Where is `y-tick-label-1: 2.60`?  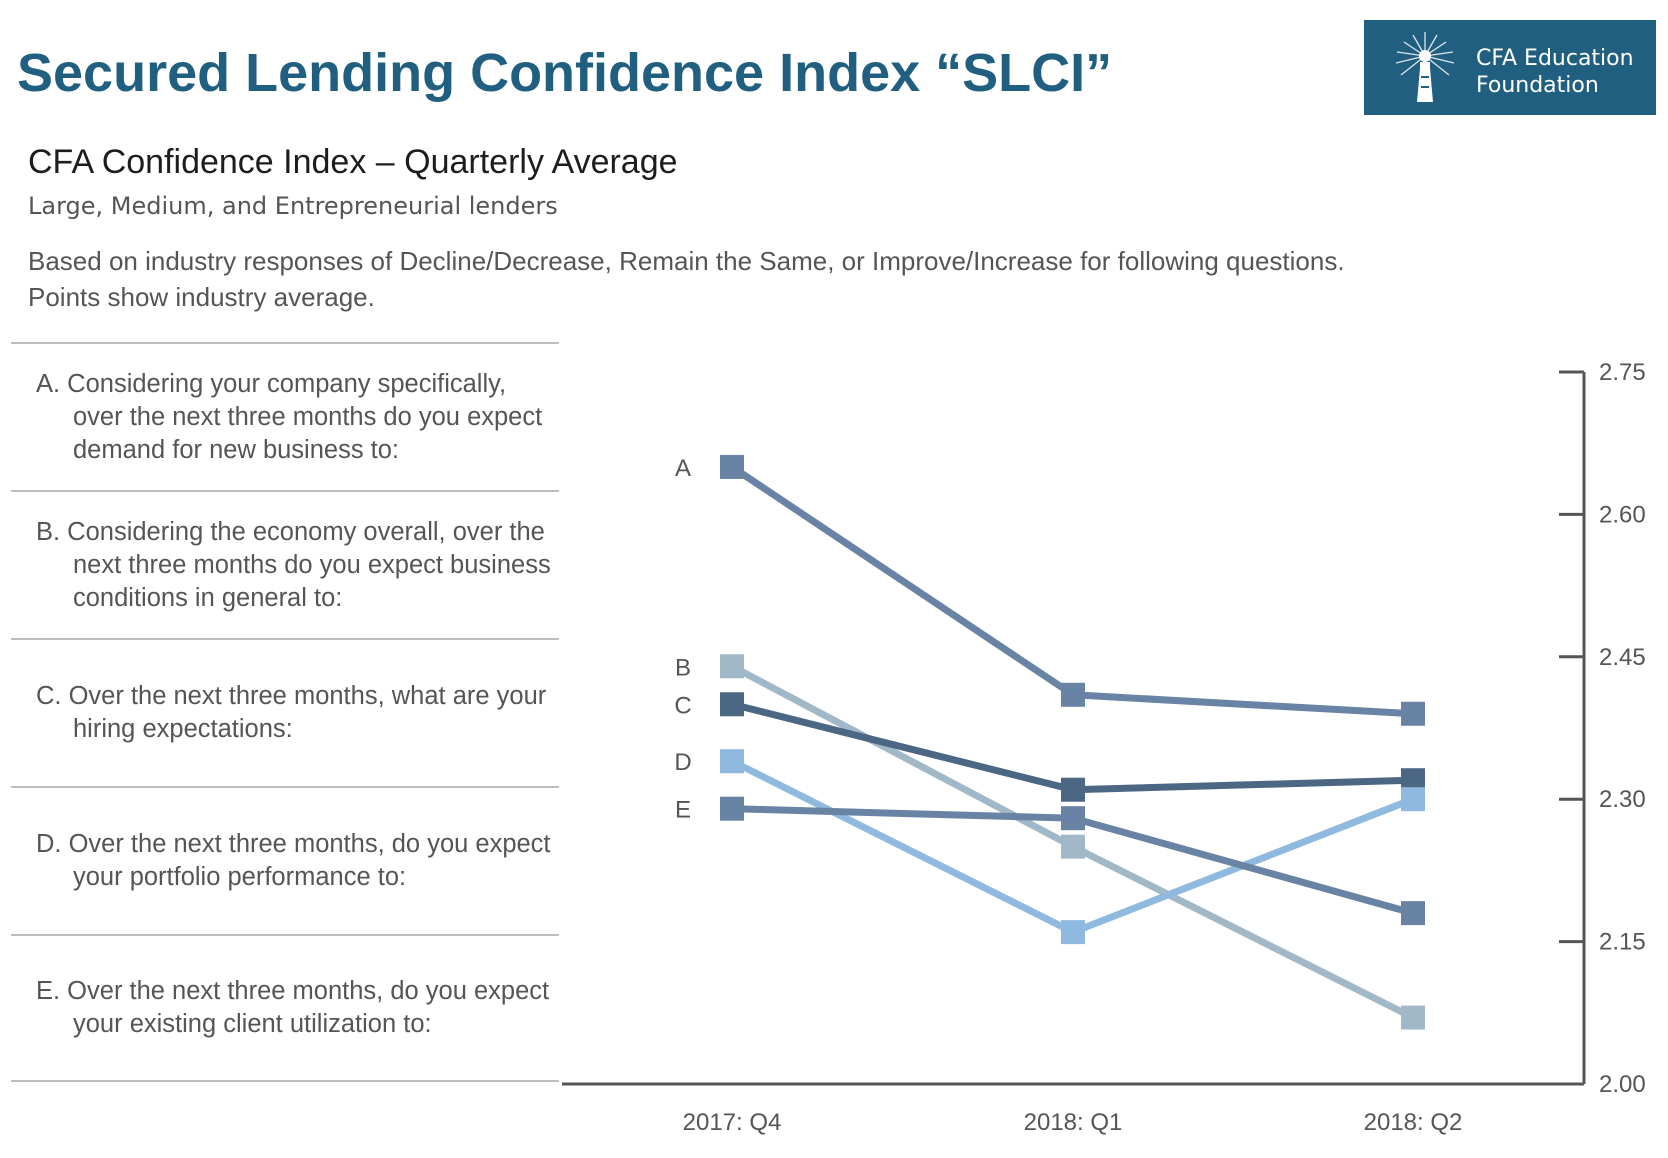 y-tick-label-1: 2.60 is located at coordinates (1622, 514).